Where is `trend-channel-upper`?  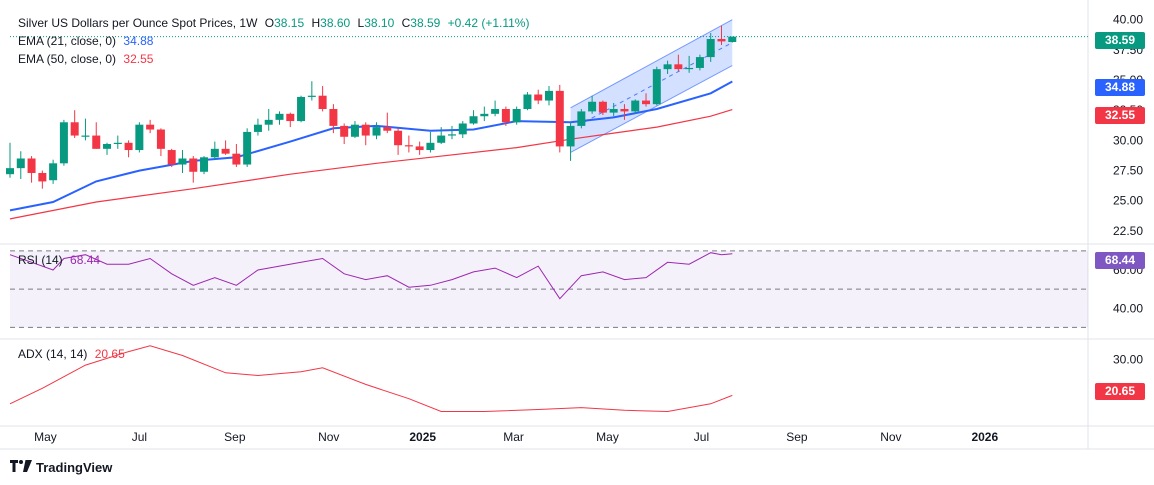 trend-channel-upper is located at coordinates (651, 64).